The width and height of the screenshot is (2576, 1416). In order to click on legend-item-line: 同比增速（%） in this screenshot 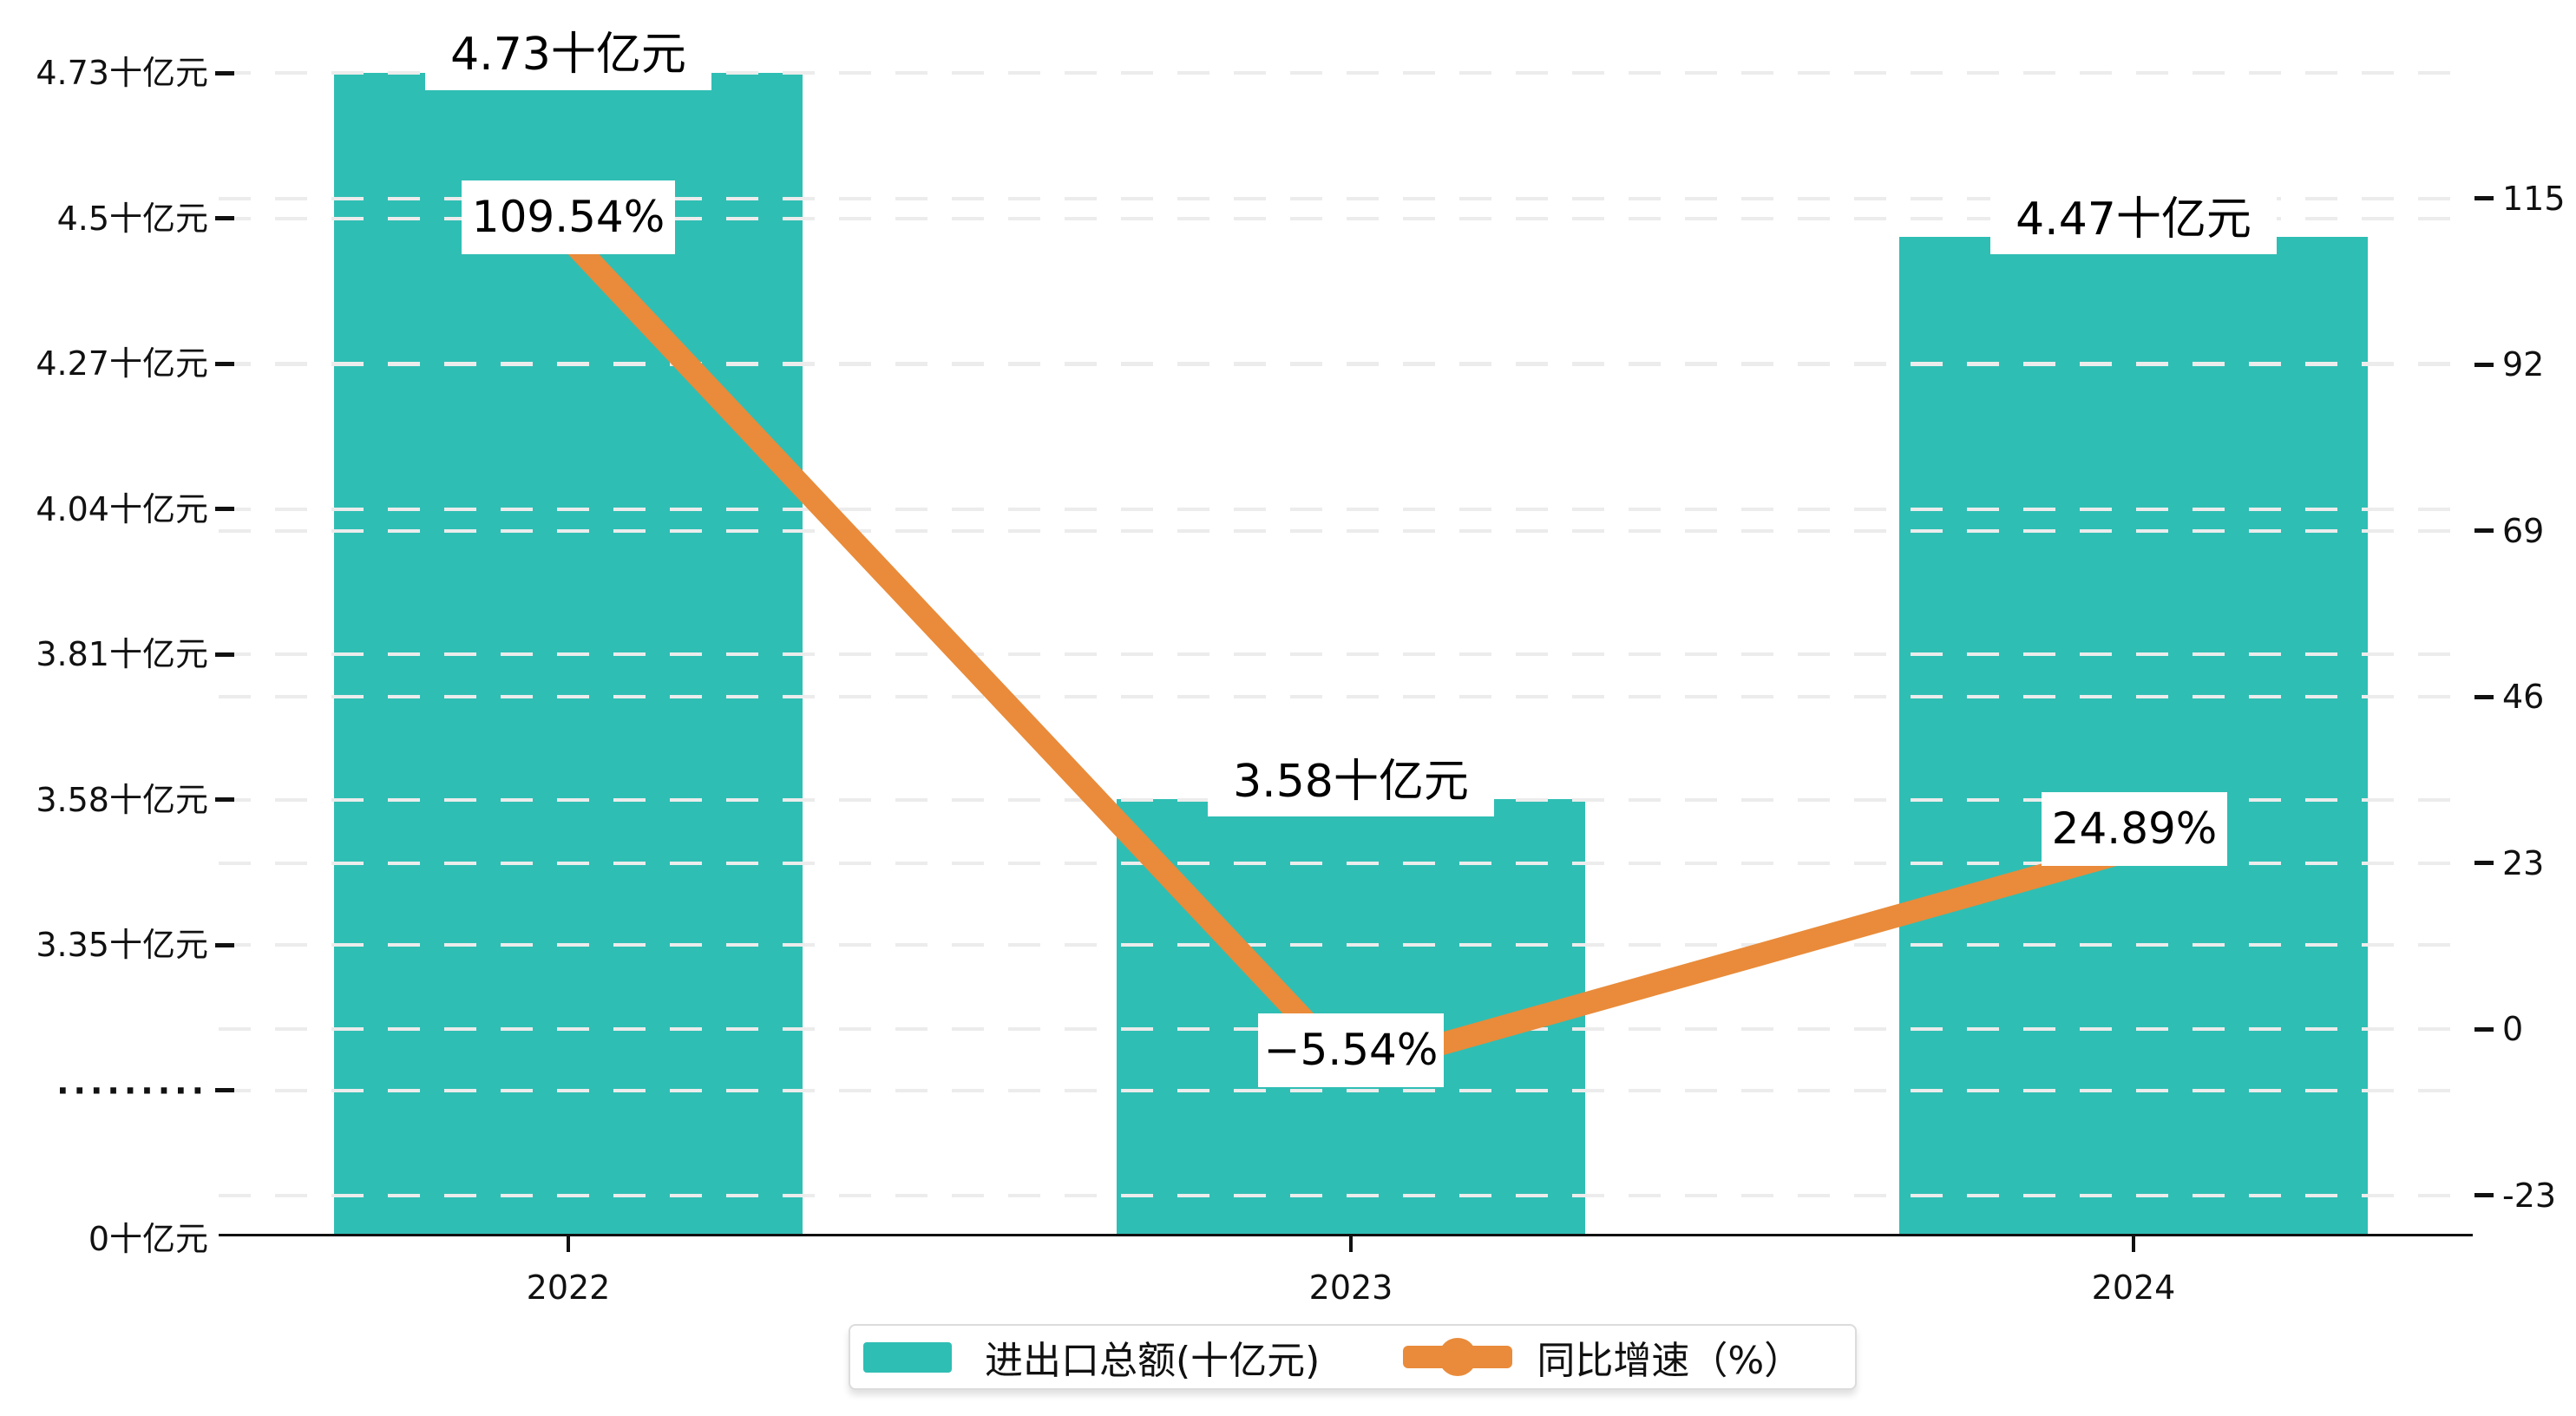, I will do `click(1602, 1357)`.